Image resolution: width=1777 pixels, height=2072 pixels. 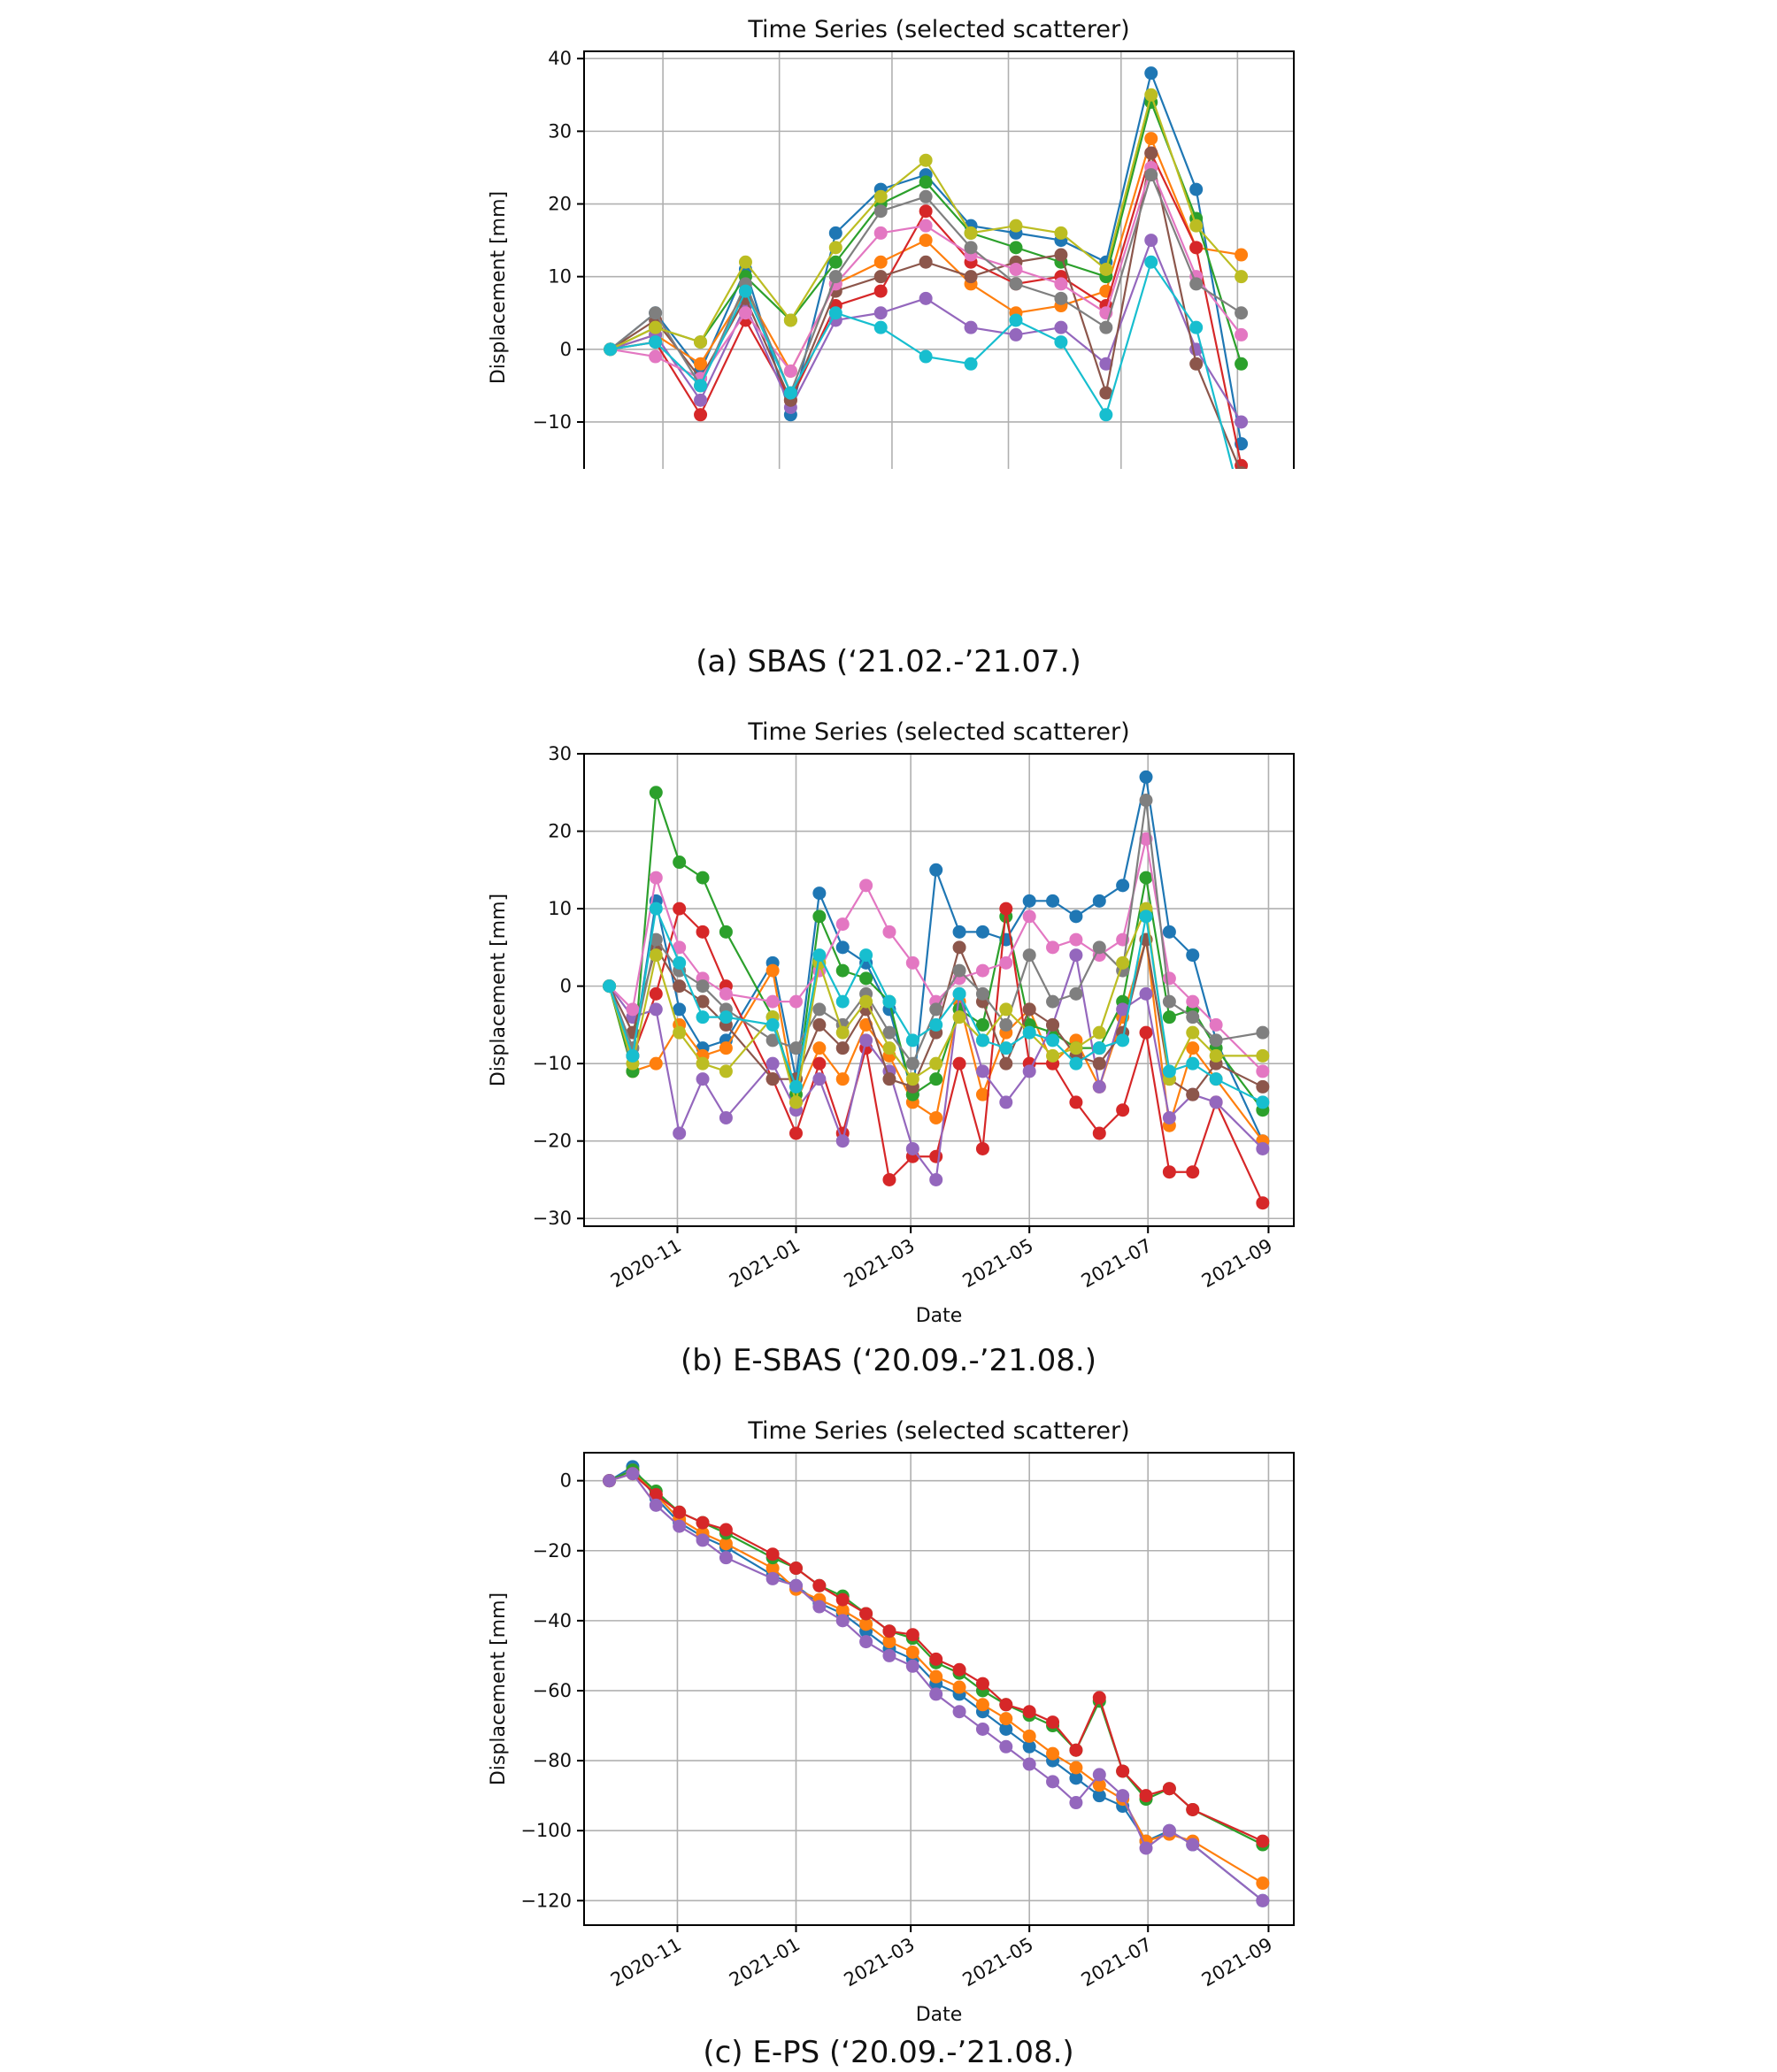 I want to click on y-tick-label: 40, so click(x=560, y=58).